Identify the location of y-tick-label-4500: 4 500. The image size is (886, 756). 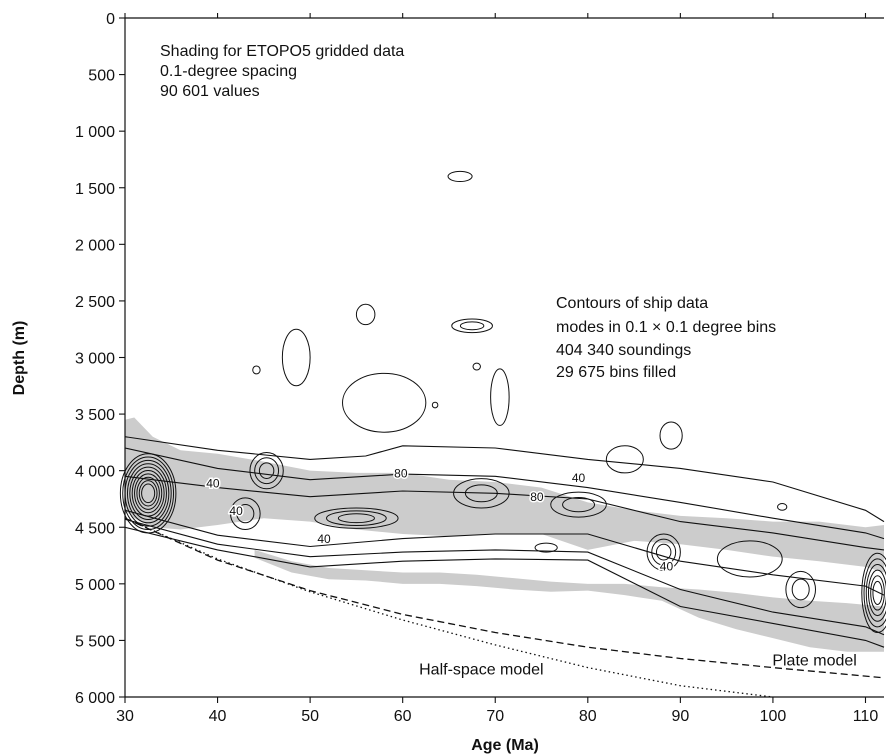
(95, 528).